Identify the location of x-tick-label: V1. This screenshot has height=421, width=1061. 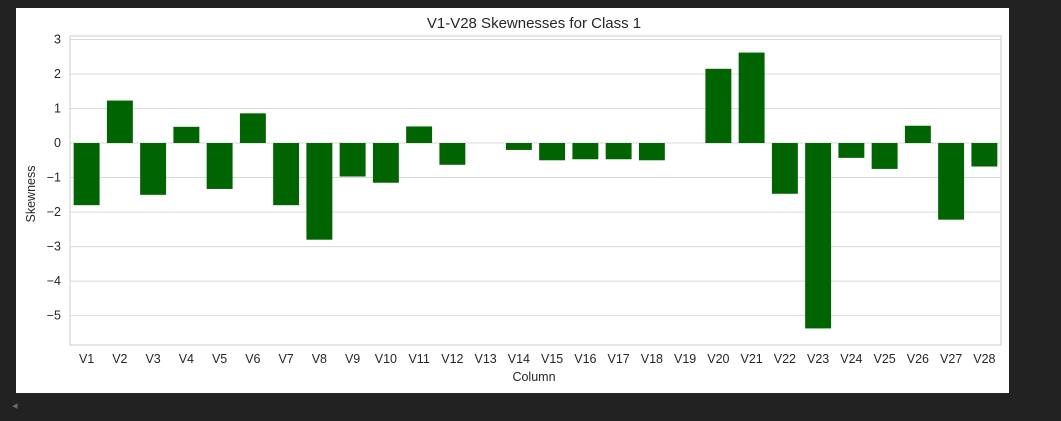
(86, 359).